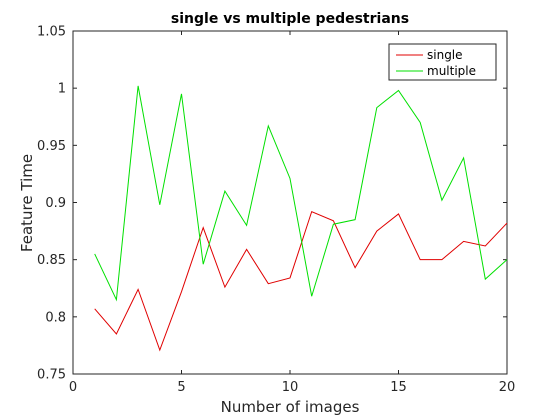 Image resolution: width=560 pixels, height=420 pixels. I want to click on y-tick-label: 0.75, so click(51, 375).